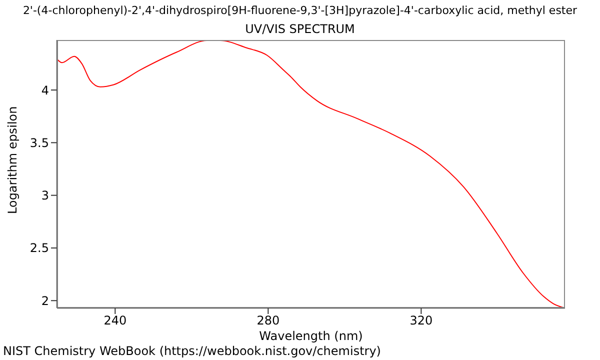  Describe the element at coordinates (45, 90) in the screenshot. I see `y-tick-label: 4` at that location.